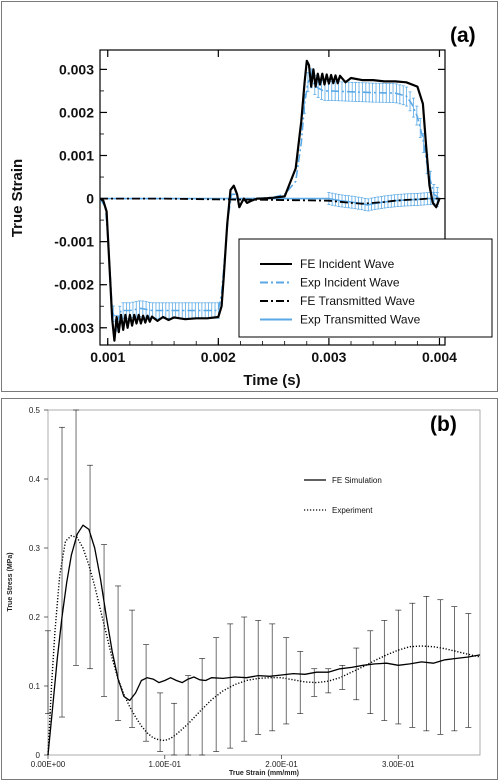 The image size is (500, 782). I want to click on chart-b-legend-label: Experiment, so click(352, 510).